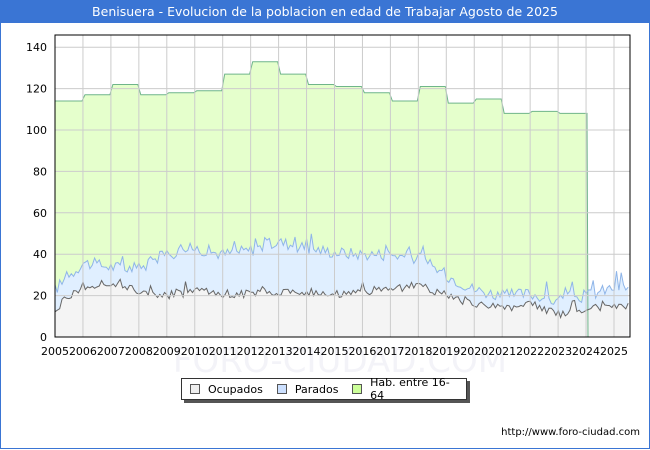  I want to click on x-tick-label: 2022, so click(530, 351).